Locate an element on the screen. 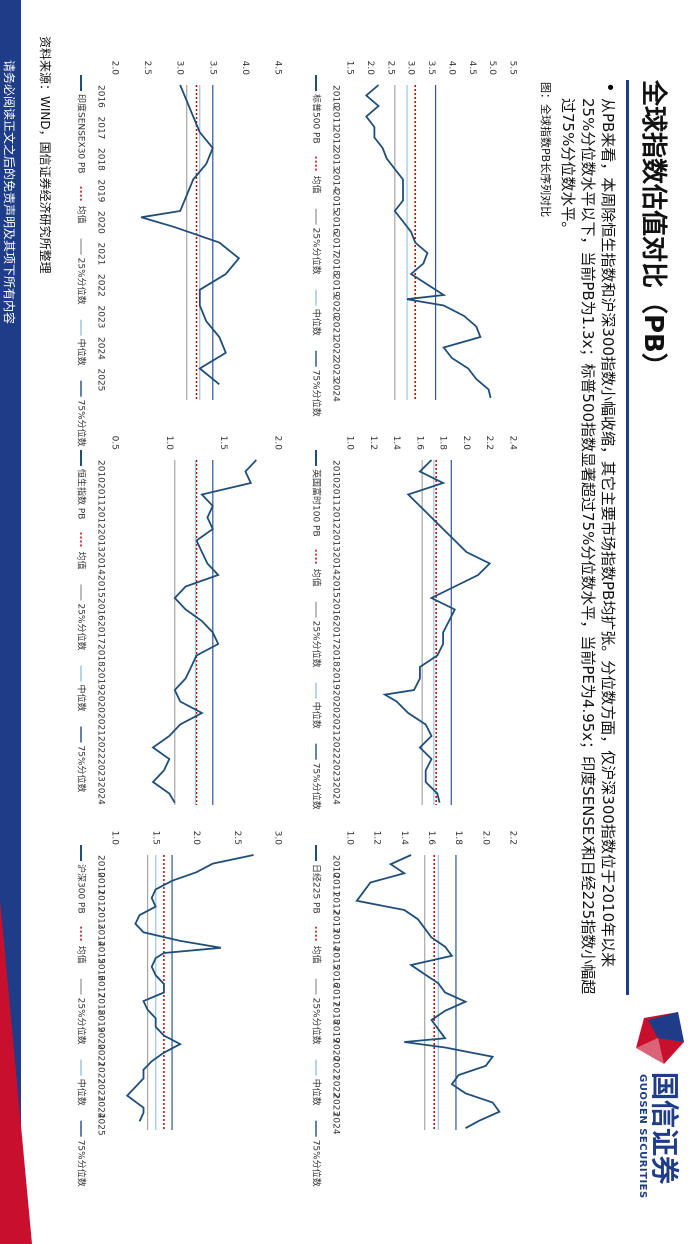 The height and width of the screenshot is (1244, 700). x-tick-label: 2015 is located at coordinates (336, 201).